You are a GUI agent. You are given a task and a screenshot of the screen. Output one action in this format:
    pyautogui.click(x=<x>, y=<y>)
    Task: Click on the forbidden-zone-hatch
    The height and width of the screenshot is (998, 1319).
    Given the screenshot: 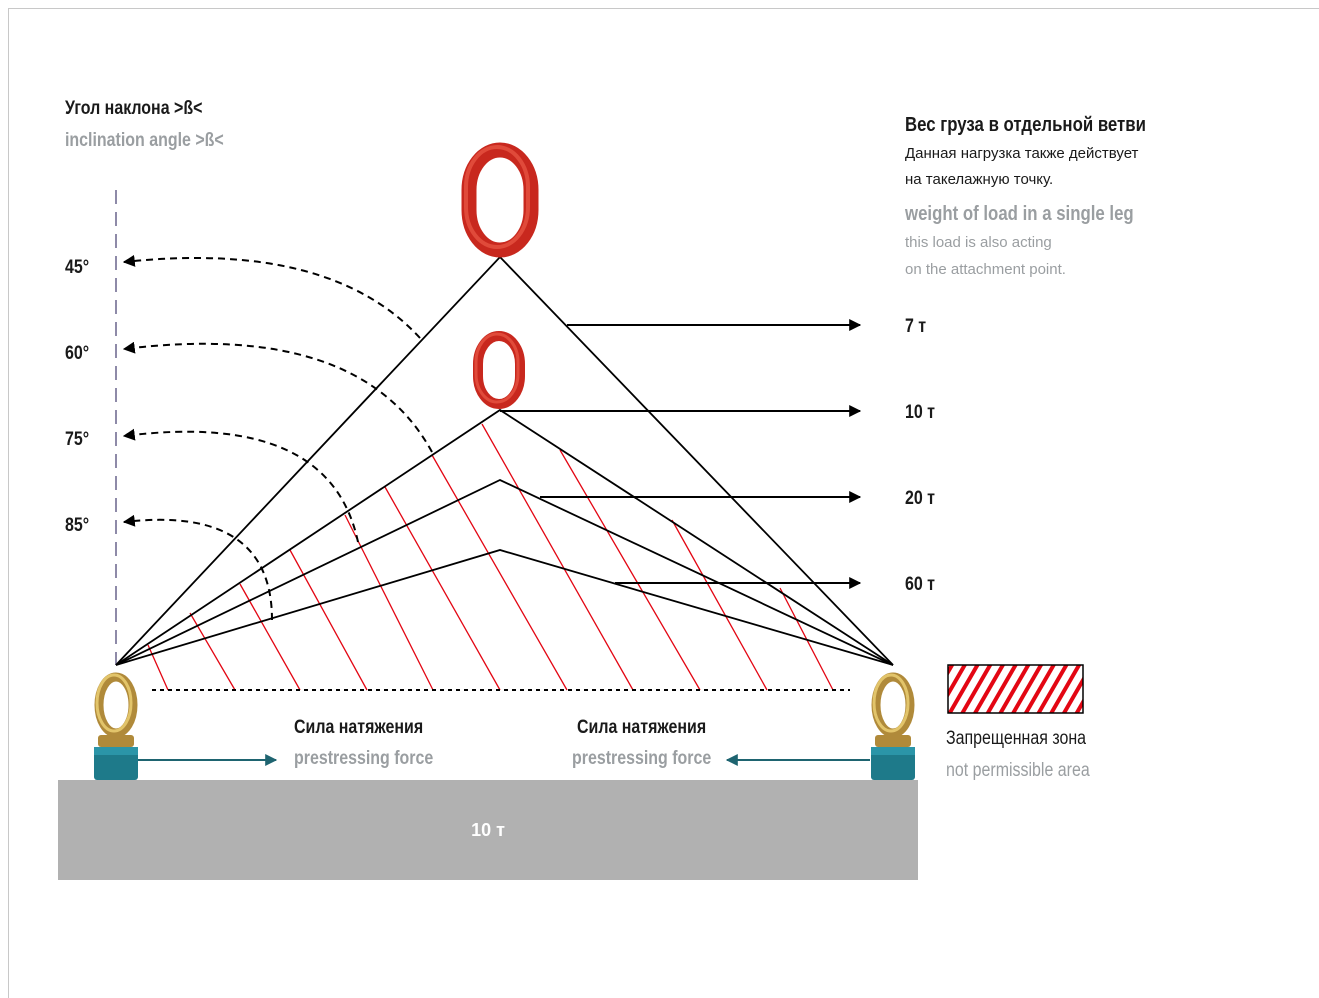 What is the action you would take?
    pyautogui.click(x=490, y=557)
    